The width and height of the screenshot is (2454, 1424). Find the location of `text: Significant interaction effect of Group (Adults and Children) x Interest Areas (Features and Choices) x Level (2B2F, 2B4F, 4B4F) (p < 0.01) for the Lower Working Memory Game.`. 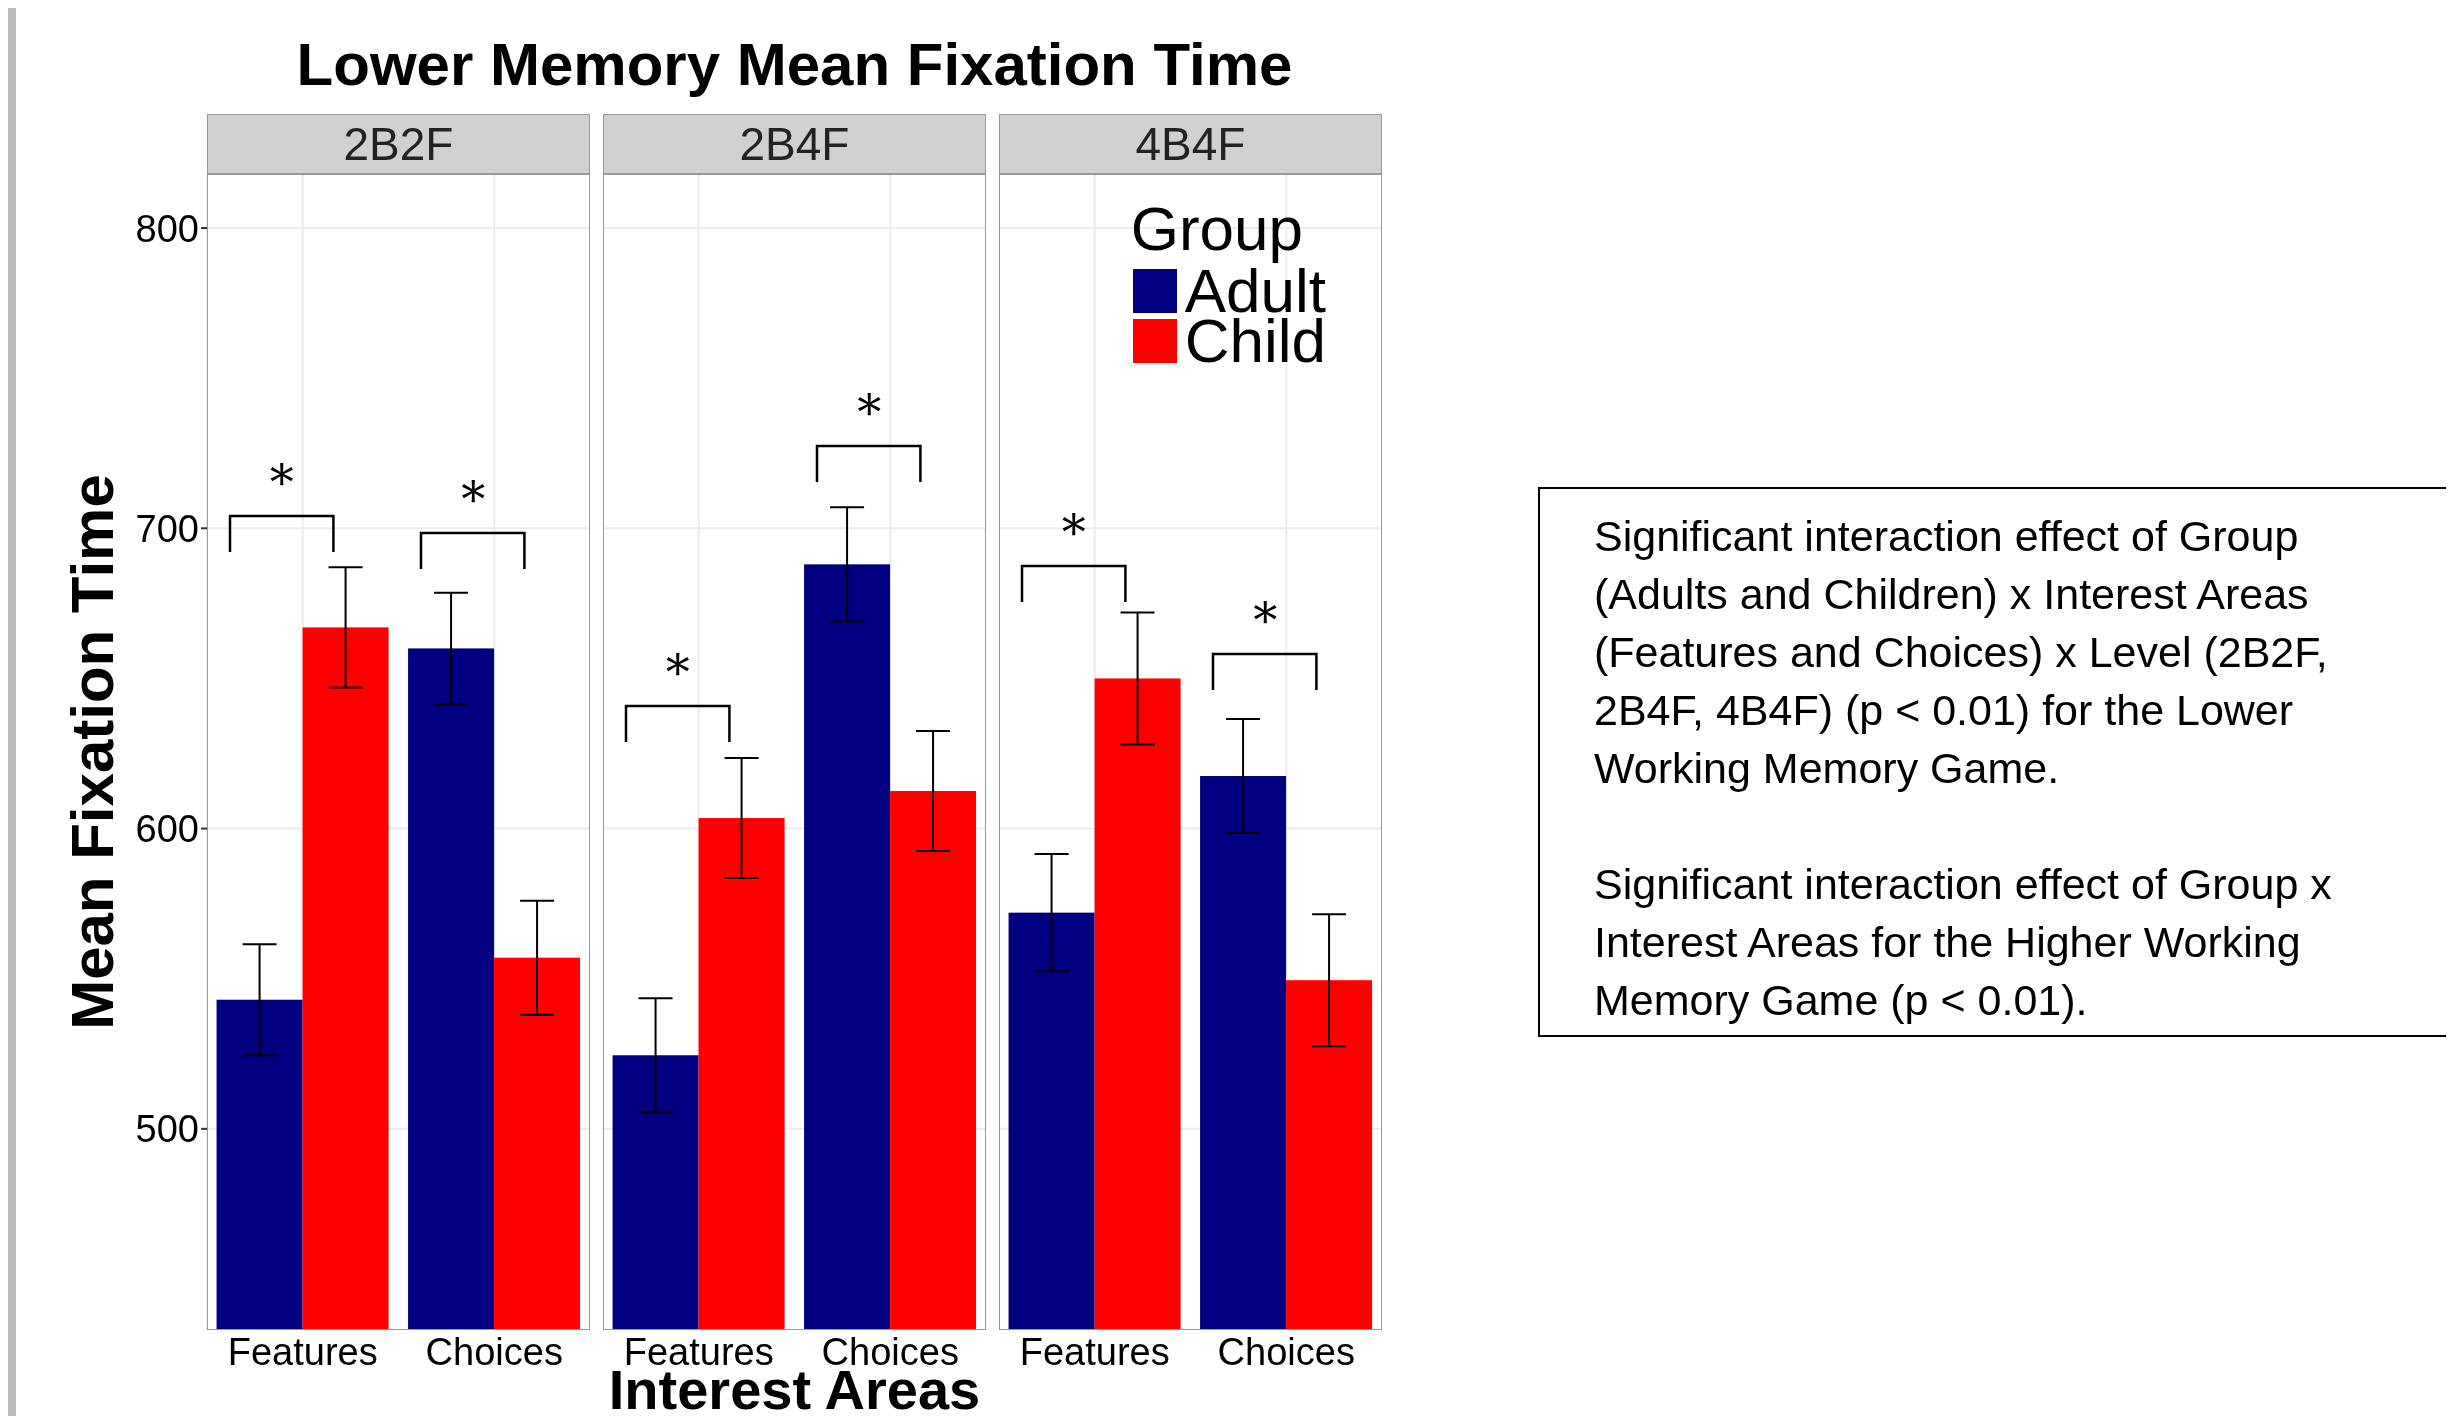

text: Significant interaction effect of Group (Adults and Children) x Interest Areas (Features and Choices) x Level (2B2F, 2B4F, 4B4F) (p < 0.01) for the Lower Working Memory Game. is located at coordinates (1961, 652).